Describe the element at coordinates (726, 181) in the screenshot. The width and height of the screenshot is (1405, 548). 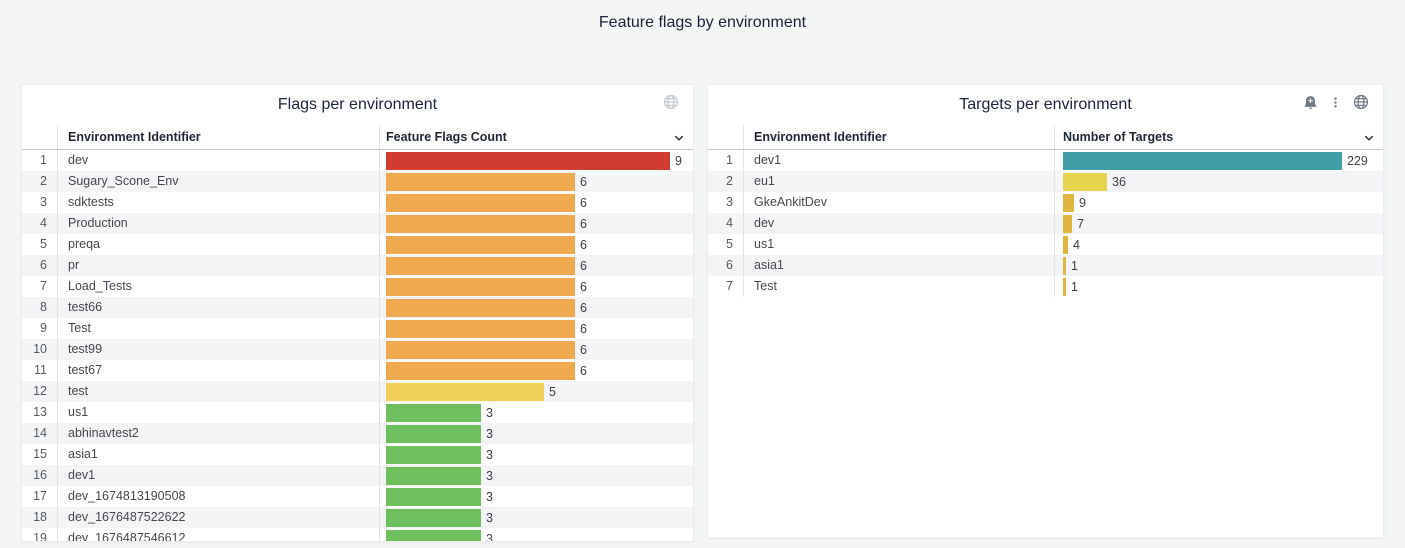
I see `row-index: 2` at that location.